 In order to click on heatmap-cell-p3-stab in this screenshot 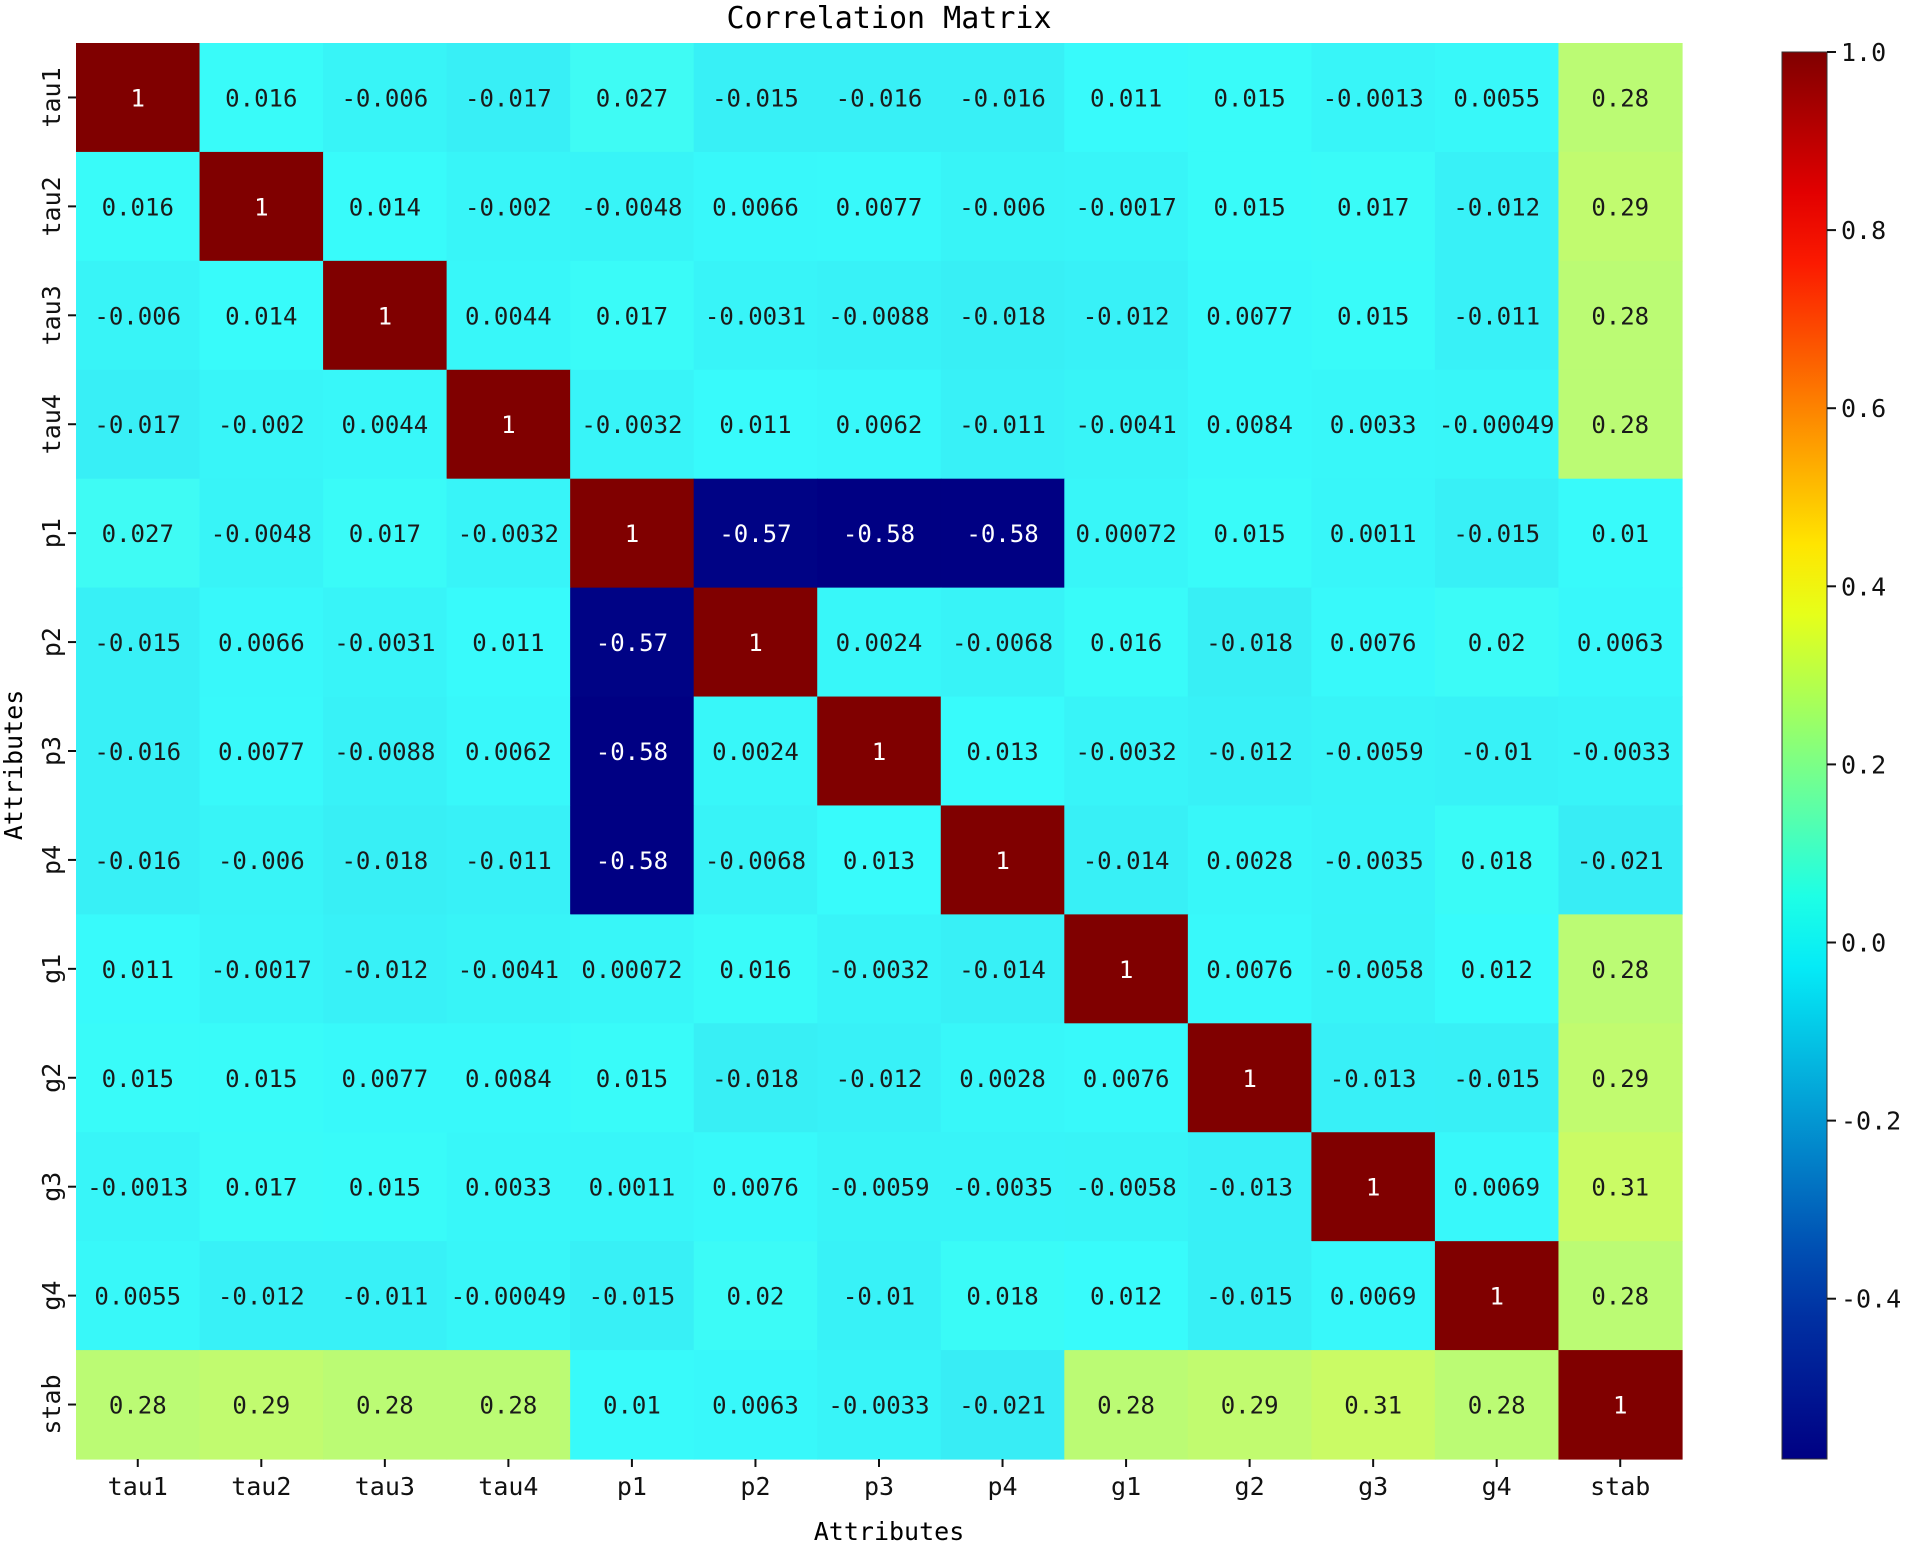, I will do `click(1620, 751)`.